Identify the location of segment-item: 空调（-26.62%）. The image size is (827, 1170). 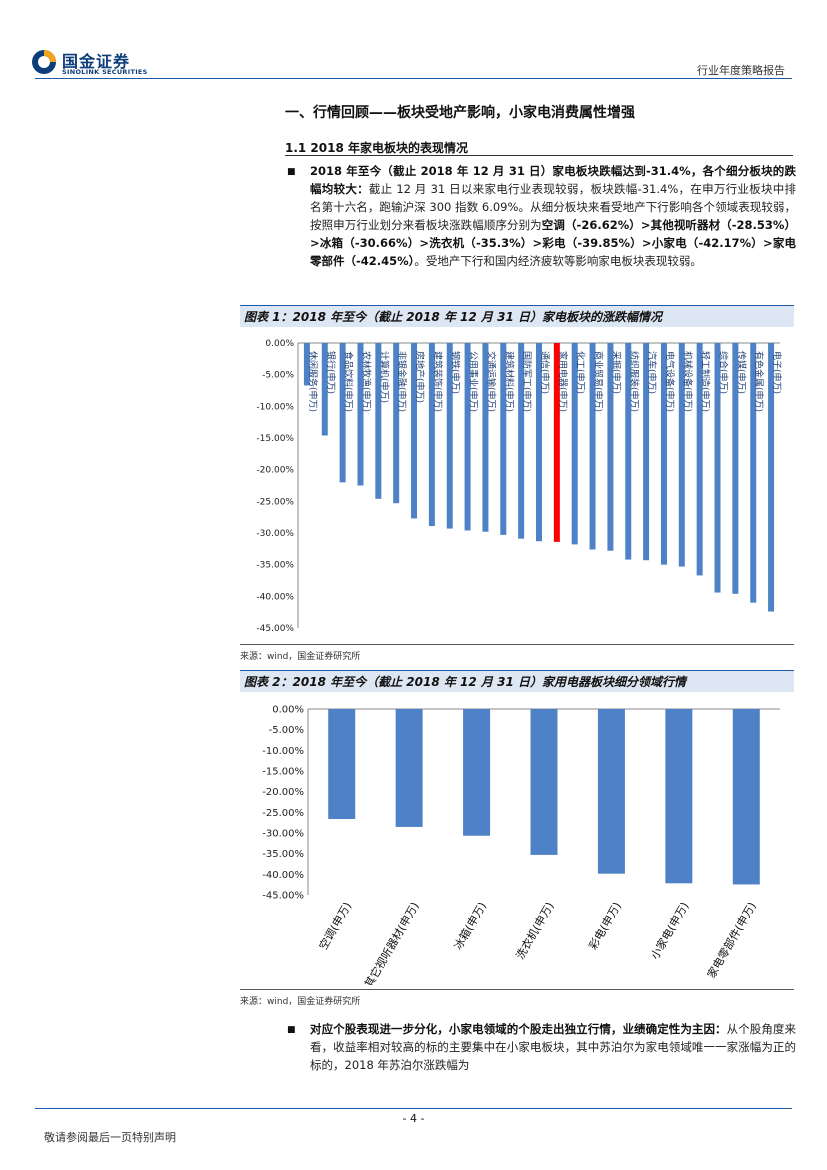
(591, 225).